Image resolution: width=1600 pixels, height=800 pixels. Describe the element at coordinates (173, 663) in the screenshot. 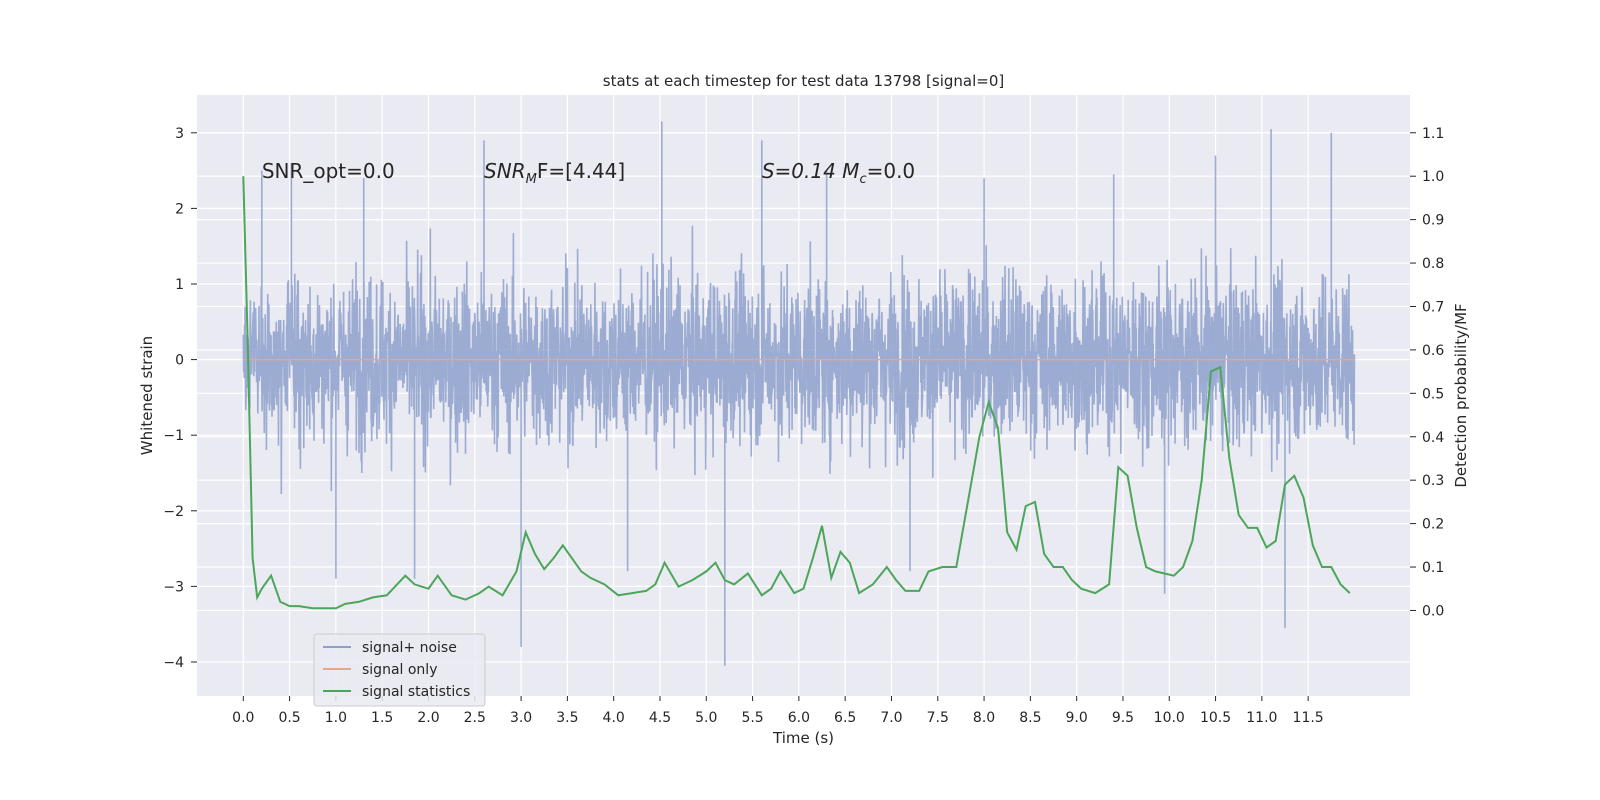

I see `y-left-tick-label: −4` at that location.